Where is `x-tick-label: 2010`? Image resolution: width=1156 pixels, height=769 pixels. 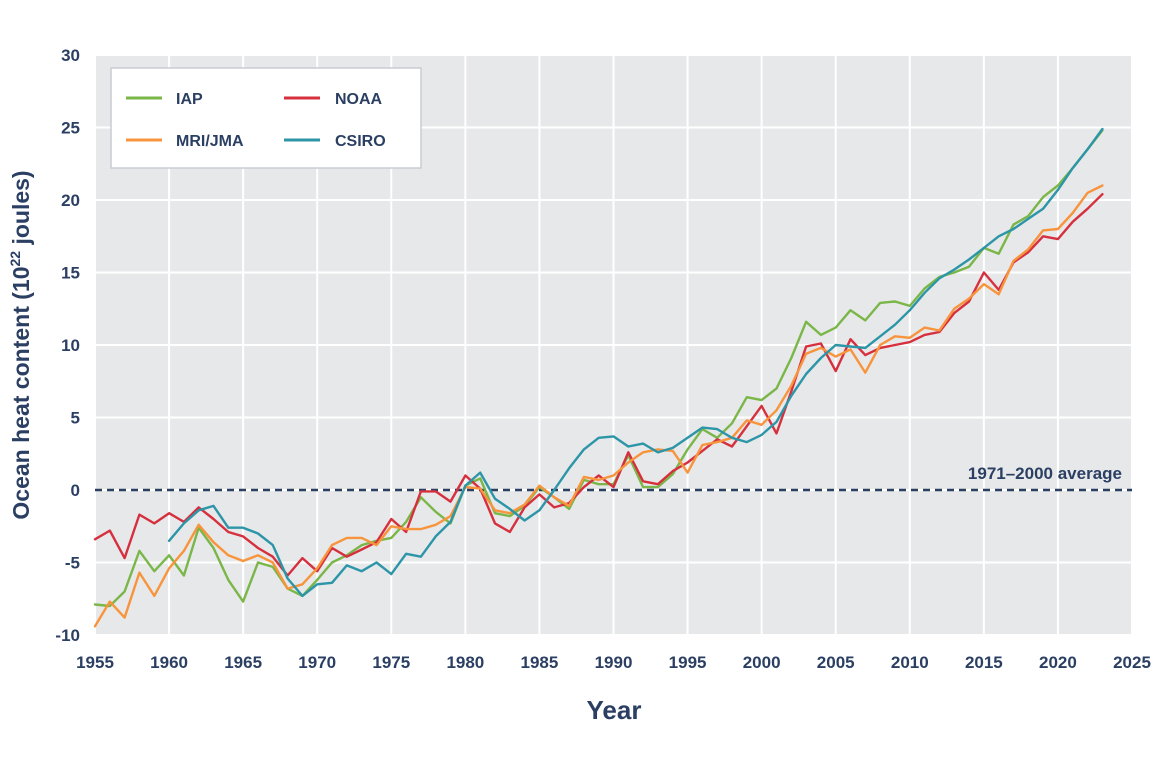
x-tick-label: 2010 is located at coordinates (910, 662).